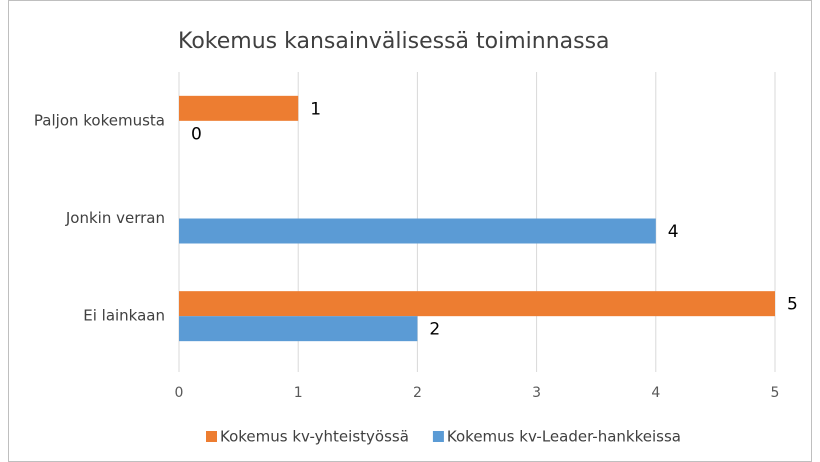 Image resolution: width=820 pixels, height=462 pixels. What do you see at coordinates (536, 393) in the screenshot?
I see `x-tick-label: 3` at bounding box center [536, 393].